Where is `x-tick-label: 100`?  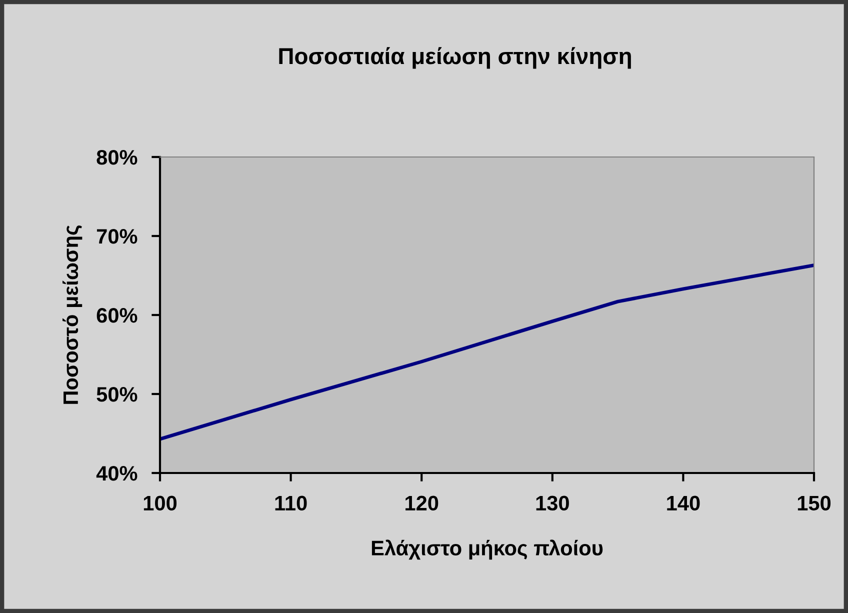 x-tick-label: 100 is located at coordinates (160, 503).